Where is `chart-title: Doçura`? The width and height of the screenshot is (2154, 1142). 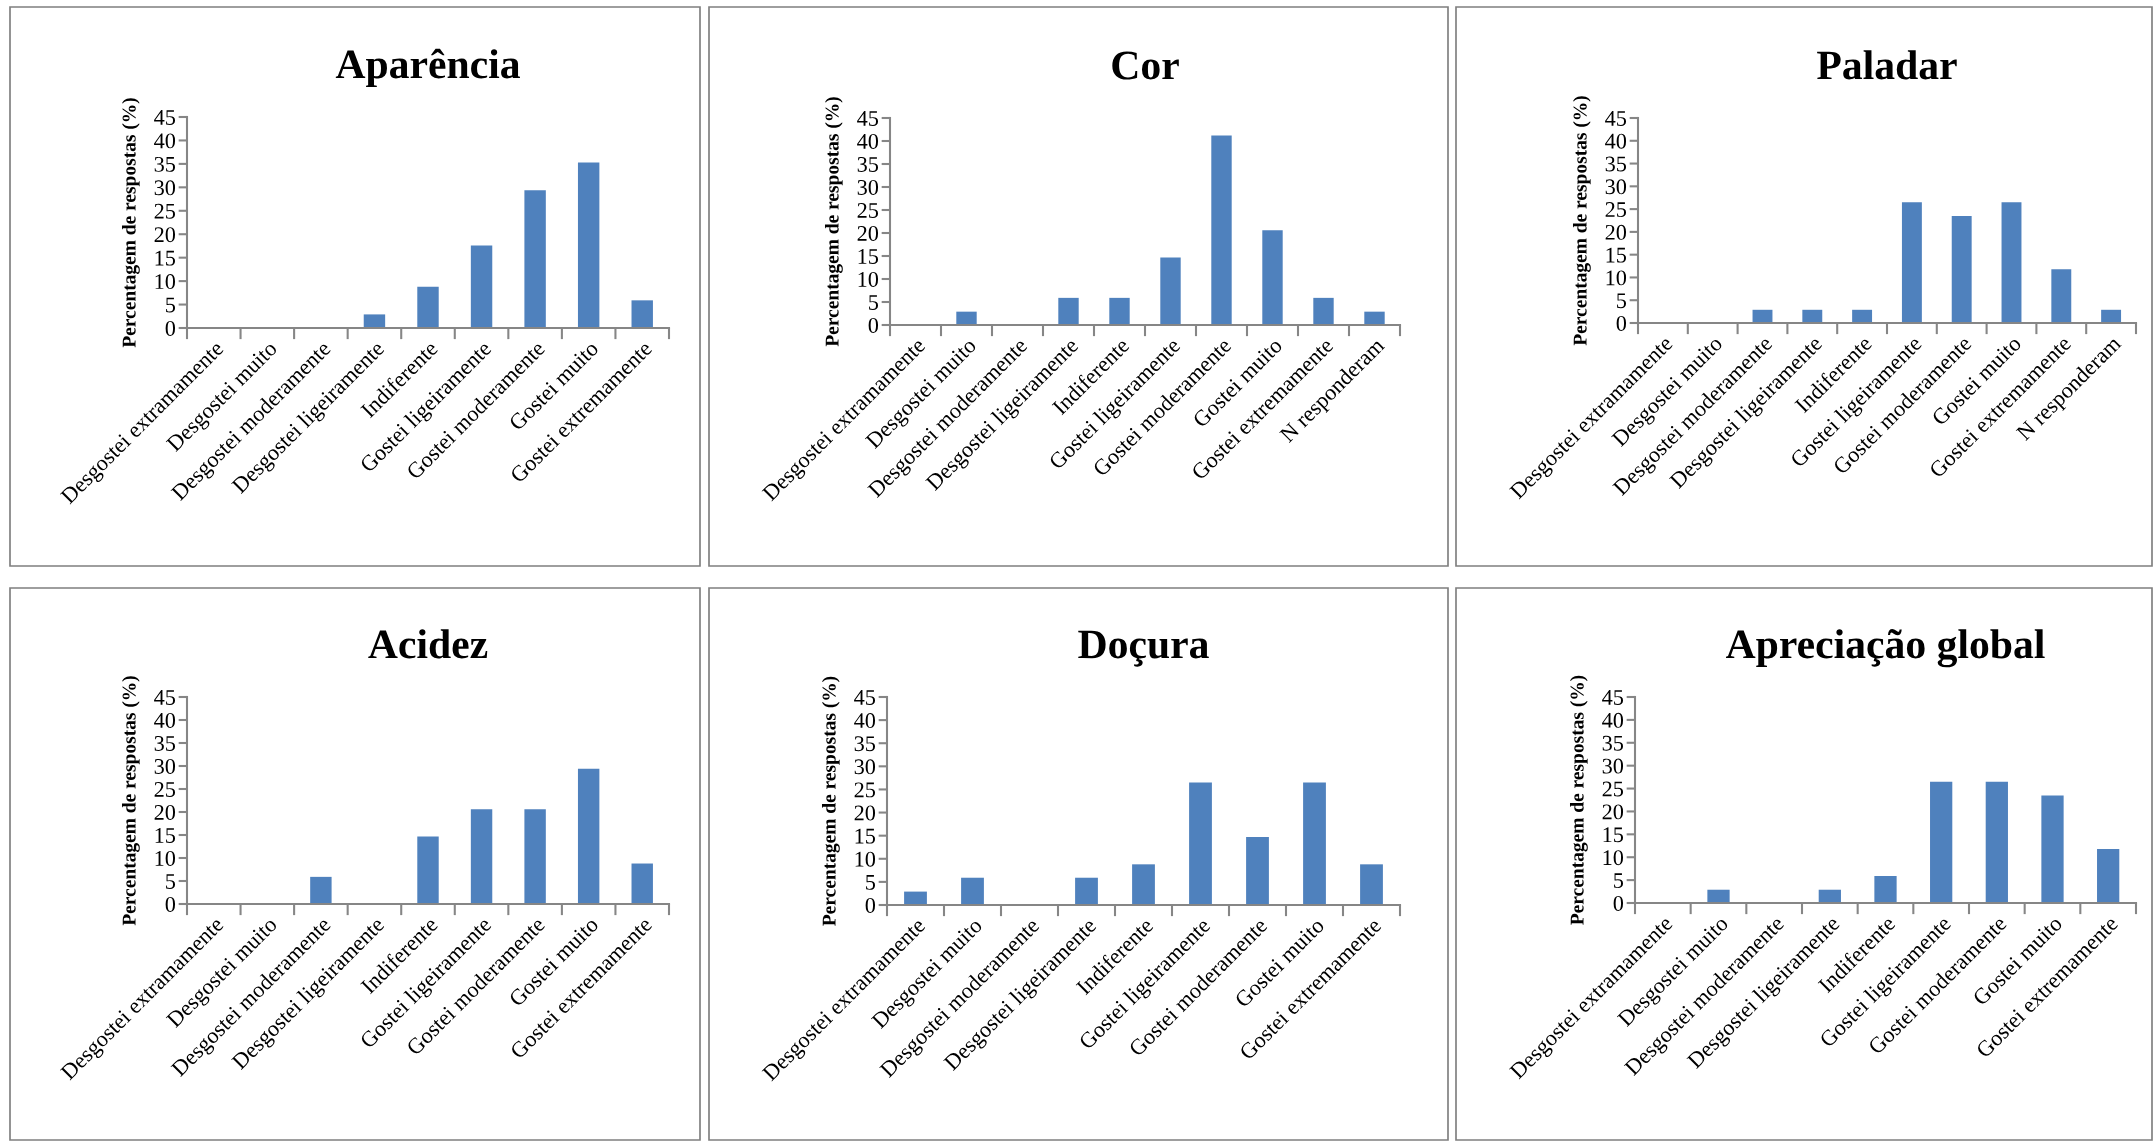 chart-title: Doçura is located at coordinates (1143, 648).